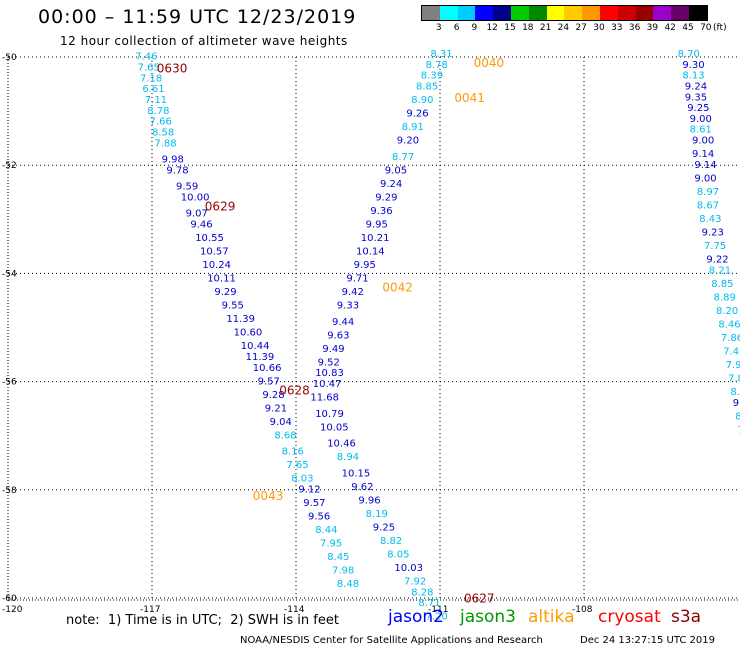  Describe the element at coordinates (327, 384) in the screenshot. I see `wave-height-value: 10.47` at that location.